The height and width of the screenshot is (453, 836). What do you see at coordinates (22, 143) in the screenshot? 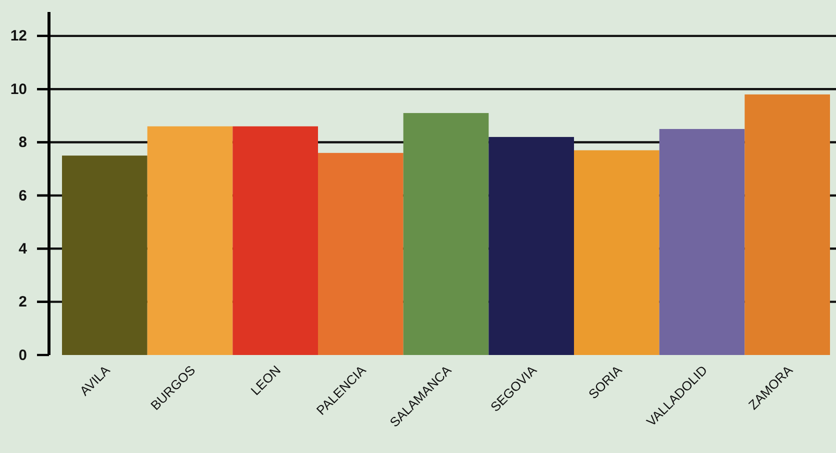
I see `y-tick-label: 8` at bounding box center [22, 143].